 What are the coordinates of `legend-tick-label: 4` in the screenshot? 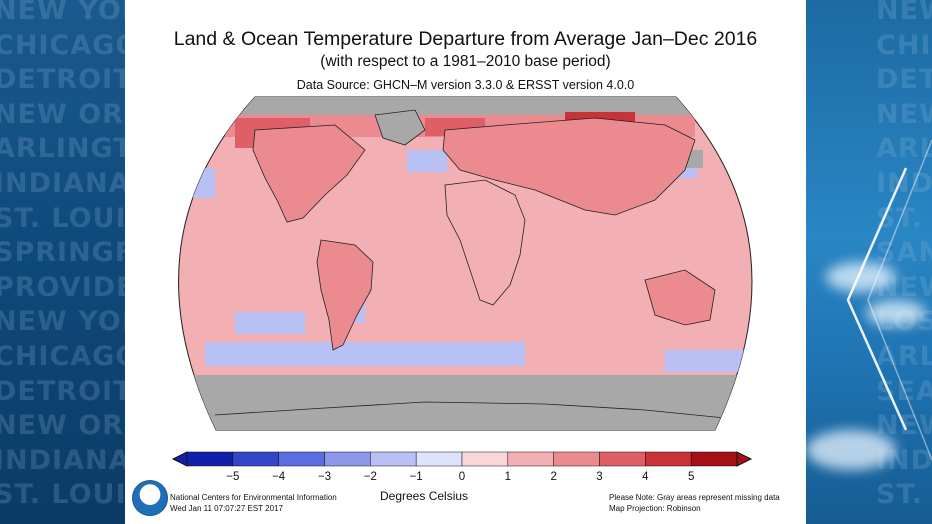 It's located at (645, 477).